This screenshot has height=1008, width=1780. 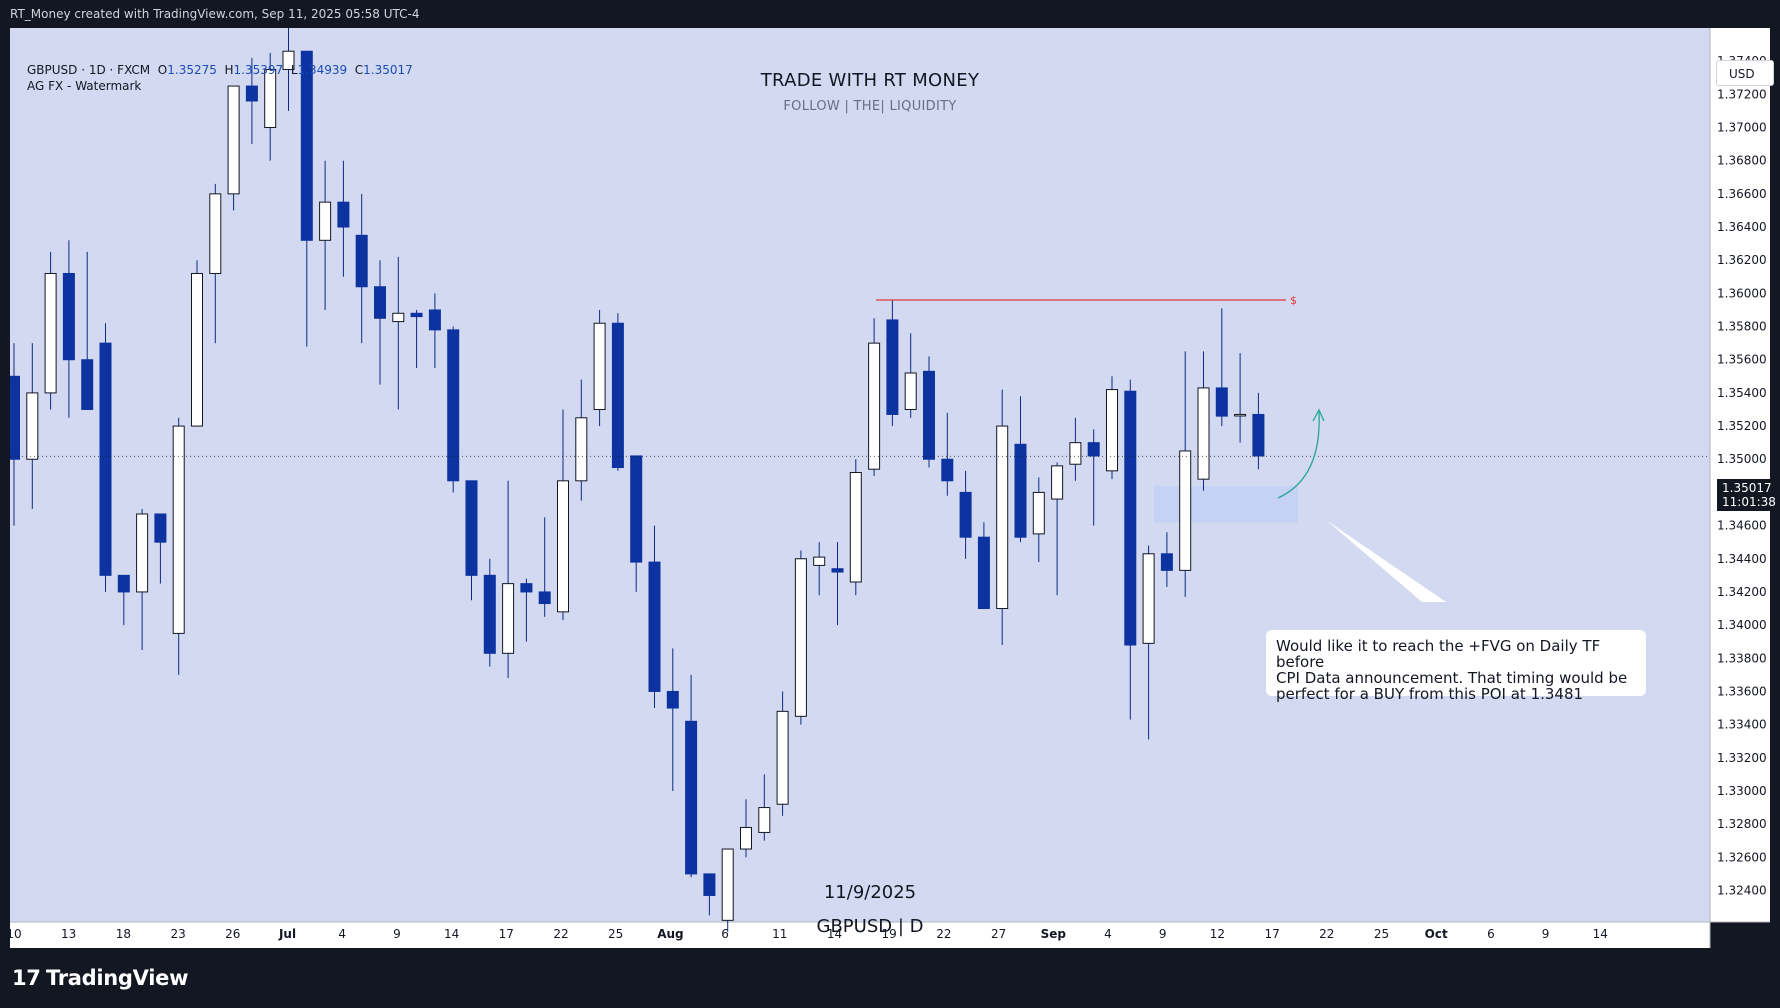 I want to click on watermark-subtitle: FOLLOW | THE| LIQUIDITY, so click(x=870, y=106).